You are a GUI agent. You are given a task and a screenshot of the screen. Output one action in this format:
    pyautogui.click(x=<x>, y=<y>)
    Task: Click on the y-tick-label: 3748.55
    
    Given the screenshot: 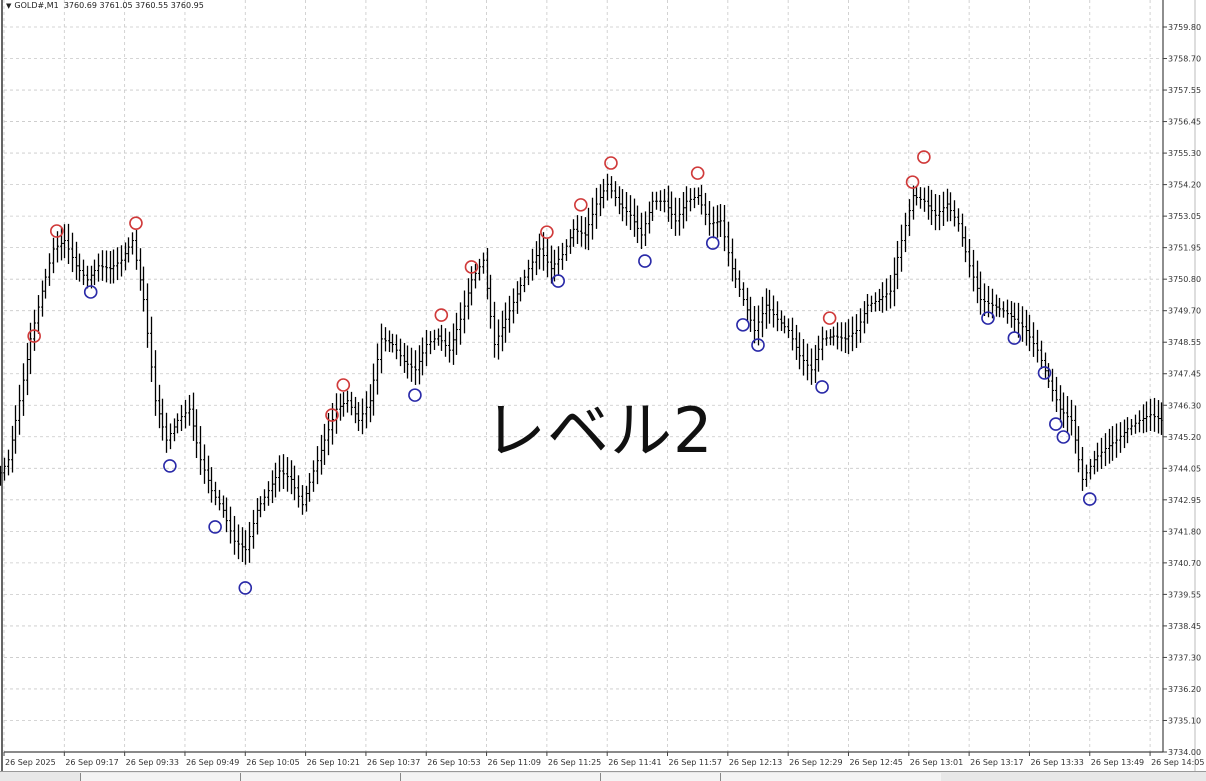 What is the action you would take?
    pyautogui.click(x=1184, y=342)
    